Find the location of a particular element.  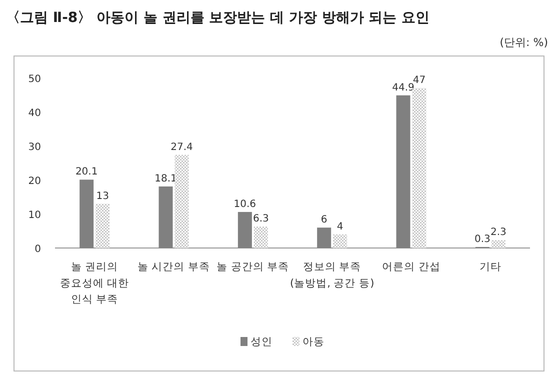

y-tick-label: 20 is located at coordinates (34, 181).